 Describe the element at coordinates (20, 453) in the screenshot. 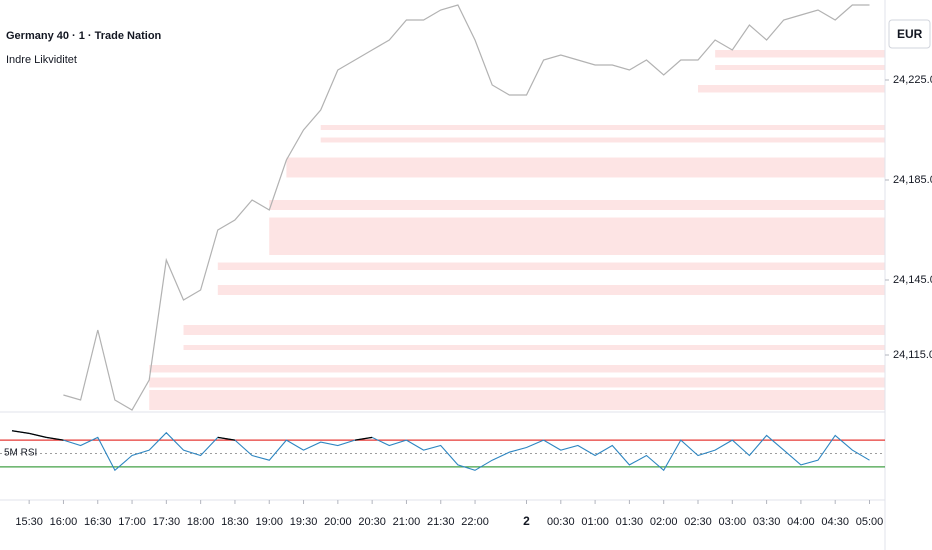

I see `rsi-title: 5M RSI` at that location.